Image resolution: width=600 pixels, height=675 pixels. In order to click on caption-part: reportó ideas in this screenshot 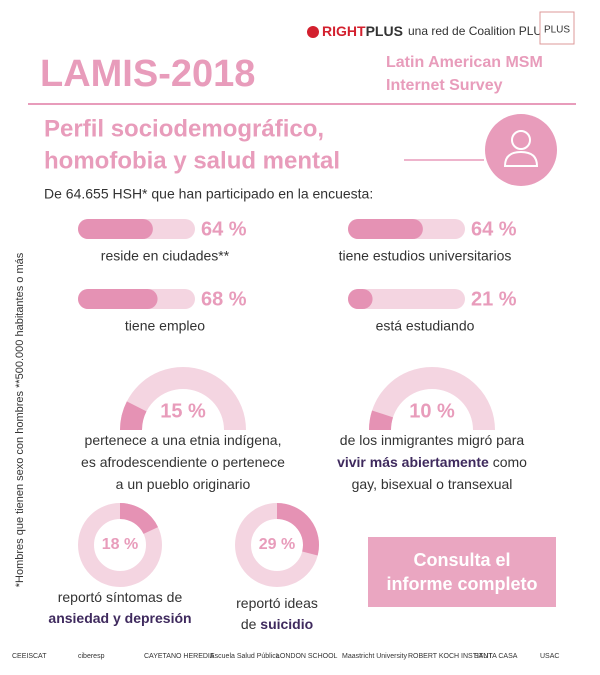, I will do `click(277, 603)`.